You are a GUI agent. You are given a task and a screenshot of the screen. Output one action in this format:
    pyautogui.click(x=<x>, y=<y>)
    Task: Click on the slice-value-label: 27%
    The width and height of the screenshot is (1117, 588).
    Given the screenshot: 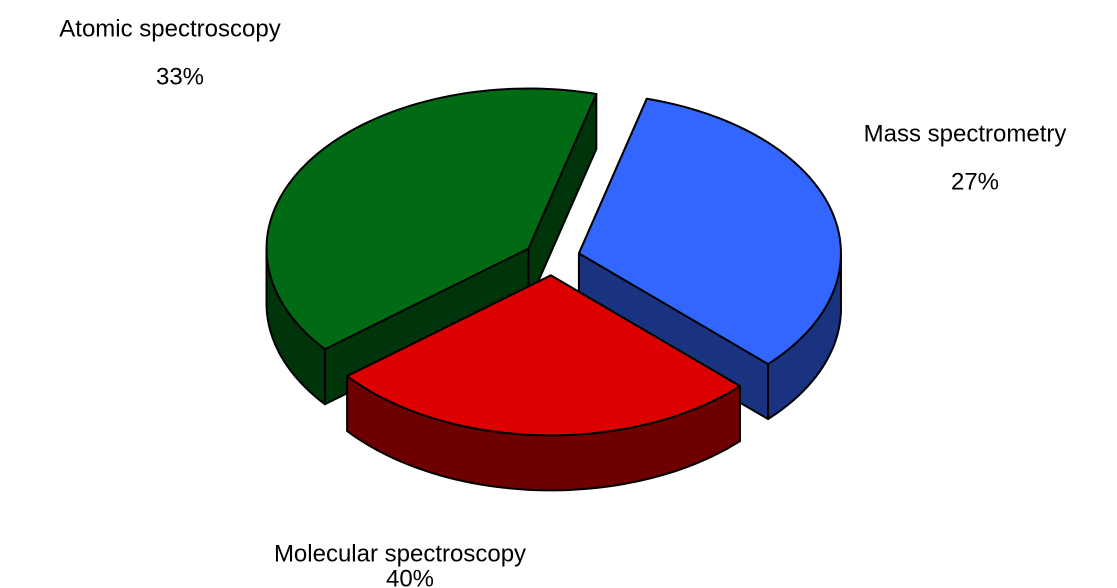 What is the action you would take?
    pyautogui.click(x=975, y=181)
    